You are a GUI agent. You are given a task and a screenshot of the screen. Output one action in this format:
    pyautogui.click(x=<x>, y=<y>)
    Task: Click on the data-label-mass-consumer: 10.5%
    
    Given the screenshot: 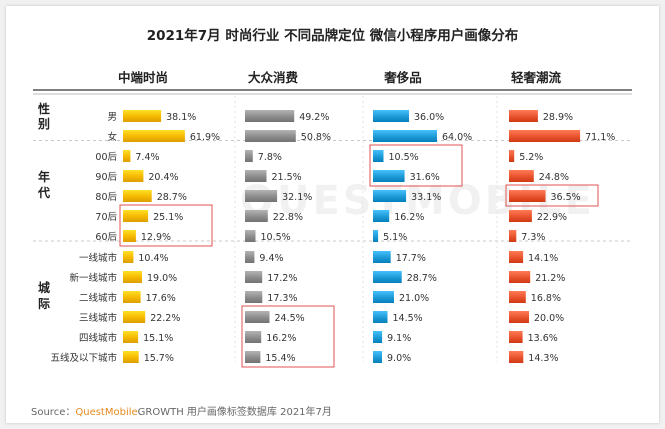 What is the action you would take?
    pyautogui.click(x=276, y=237)
    